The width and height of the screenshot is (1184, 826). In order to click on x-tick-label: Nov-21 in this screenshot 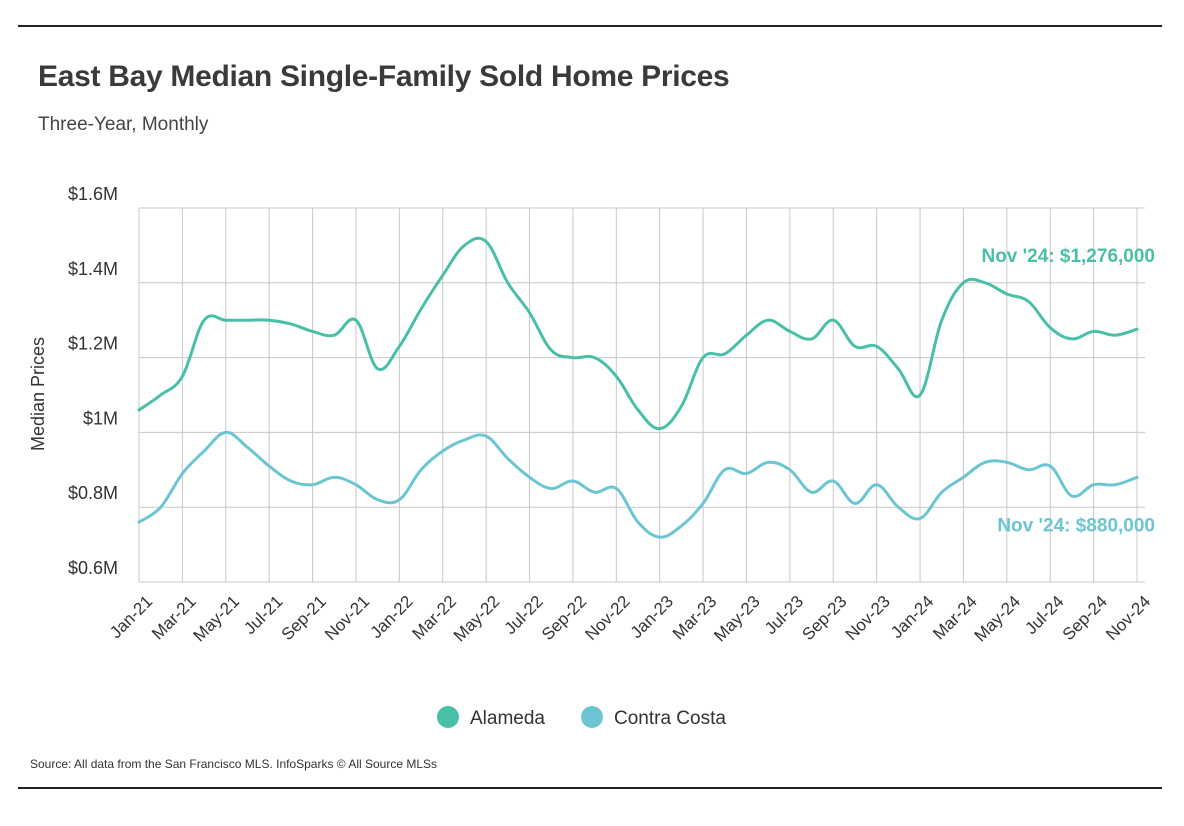, I will do `click(347, 618)`.